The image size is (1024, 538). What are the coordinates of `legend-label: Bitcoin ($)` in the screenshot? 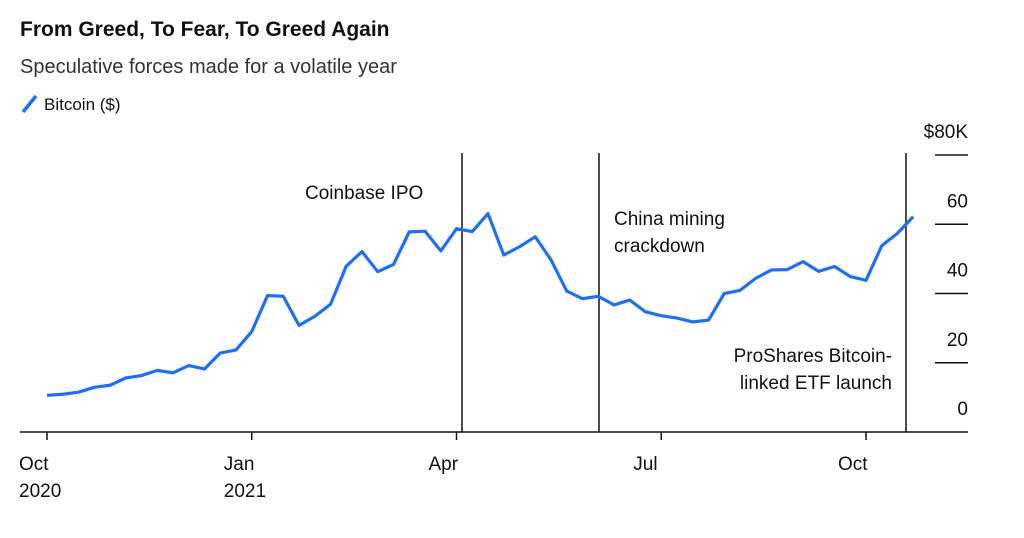 It's located at (82, 104).